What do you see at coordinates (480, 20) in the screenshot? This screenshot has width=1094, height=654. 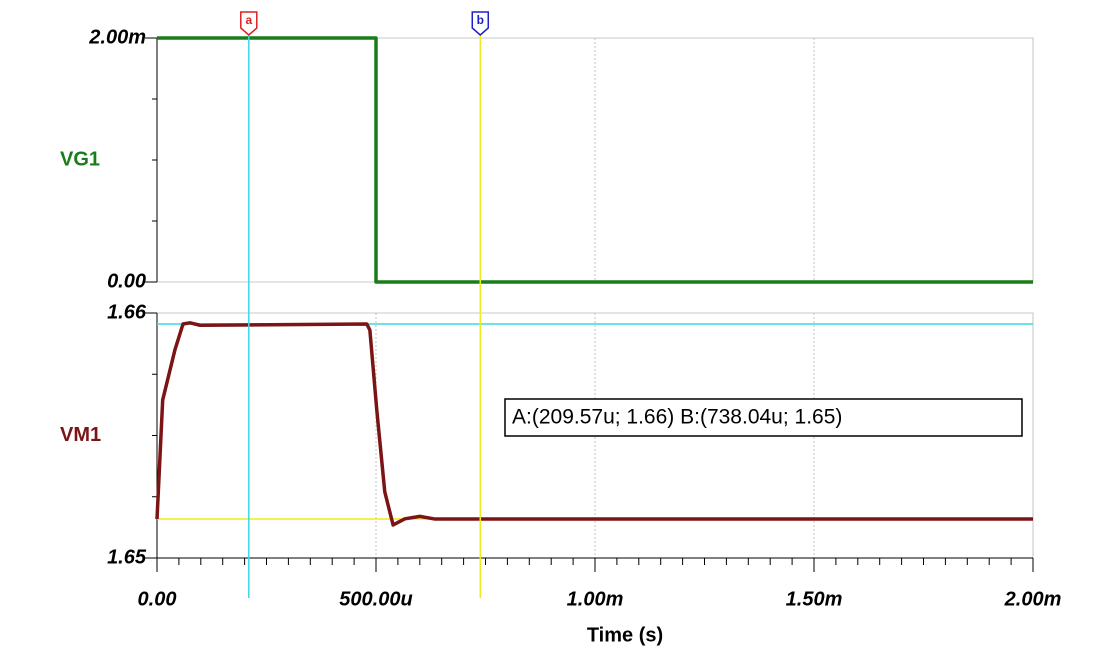 I see `cursor-label: b` at bounding box center [480, 20].